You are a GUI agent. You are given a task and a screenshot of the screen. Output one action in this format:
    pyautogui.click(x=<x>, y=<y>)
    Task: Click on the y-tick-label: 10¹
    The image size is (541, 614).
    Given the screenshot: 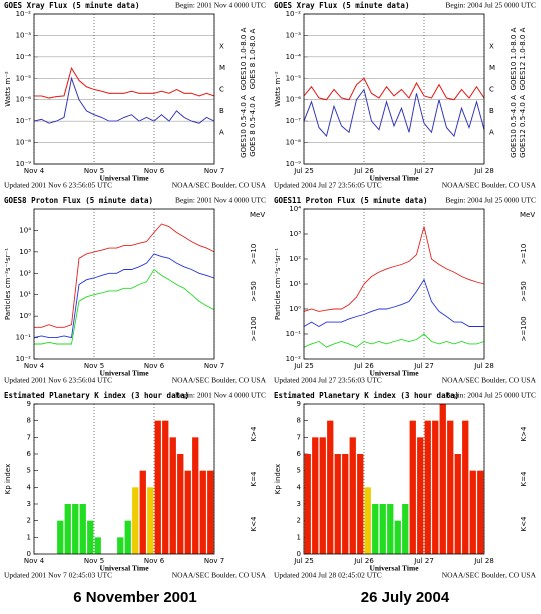 What is the action you would take?
    pyautogui.click(x=295, y=284)
    